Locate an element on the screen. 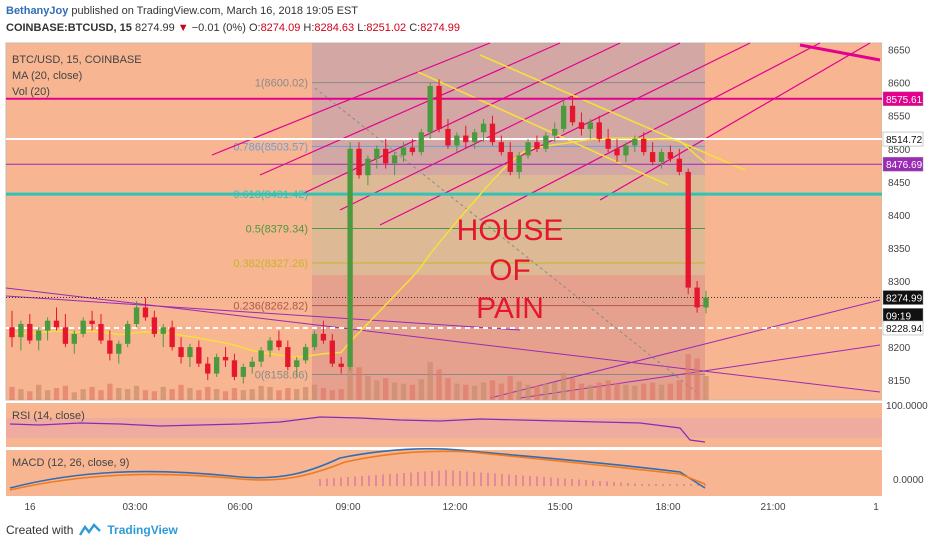 The width and height of the screenshot is (932, 550). legend-ma: MA (20, close) is located at coordinates (47, 76).